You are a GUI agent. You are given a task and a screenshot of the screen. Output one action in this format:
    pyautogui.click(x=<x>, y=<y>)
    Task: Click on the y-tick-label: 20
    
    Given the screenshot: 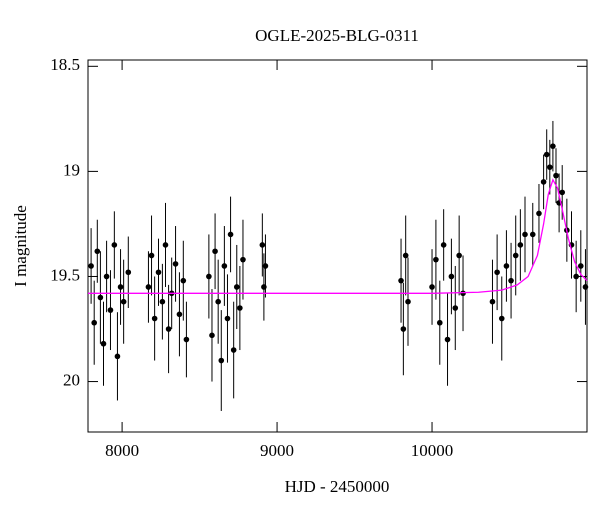 What is the action you would take?
    pyautogui.click(x=71, y=379)
    